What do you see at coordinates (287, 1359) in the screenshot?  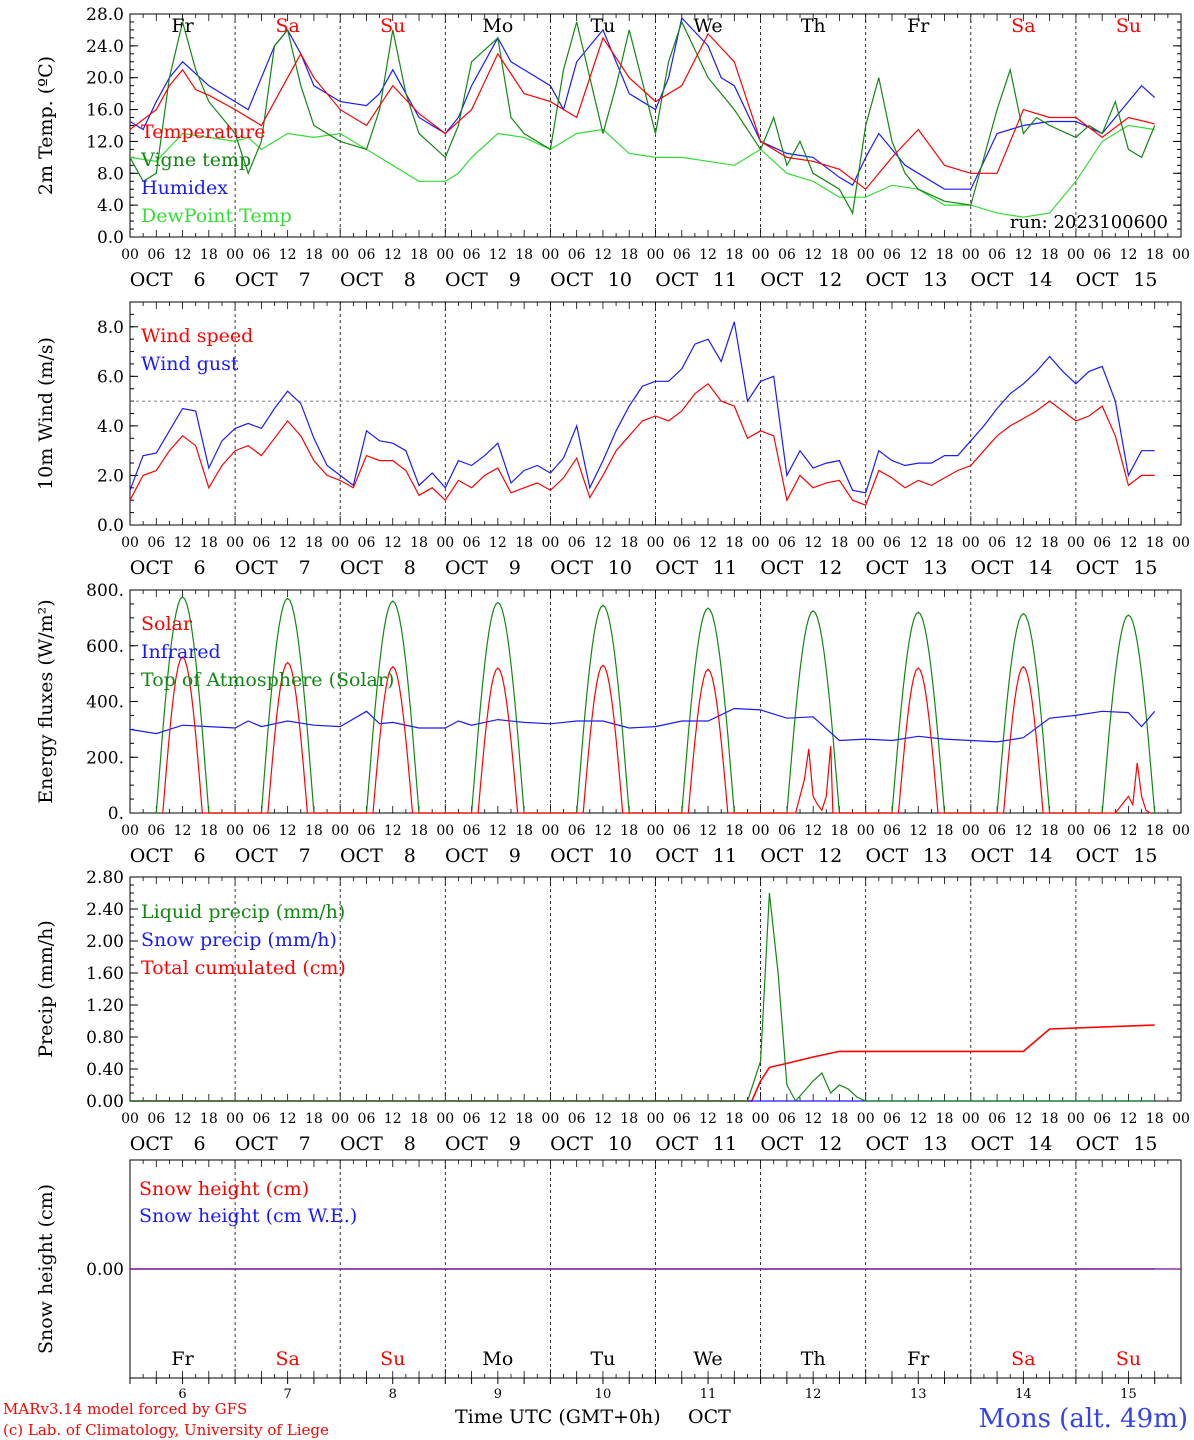 I see `weekday-label: Sa` at bounding box center [287, 1359].